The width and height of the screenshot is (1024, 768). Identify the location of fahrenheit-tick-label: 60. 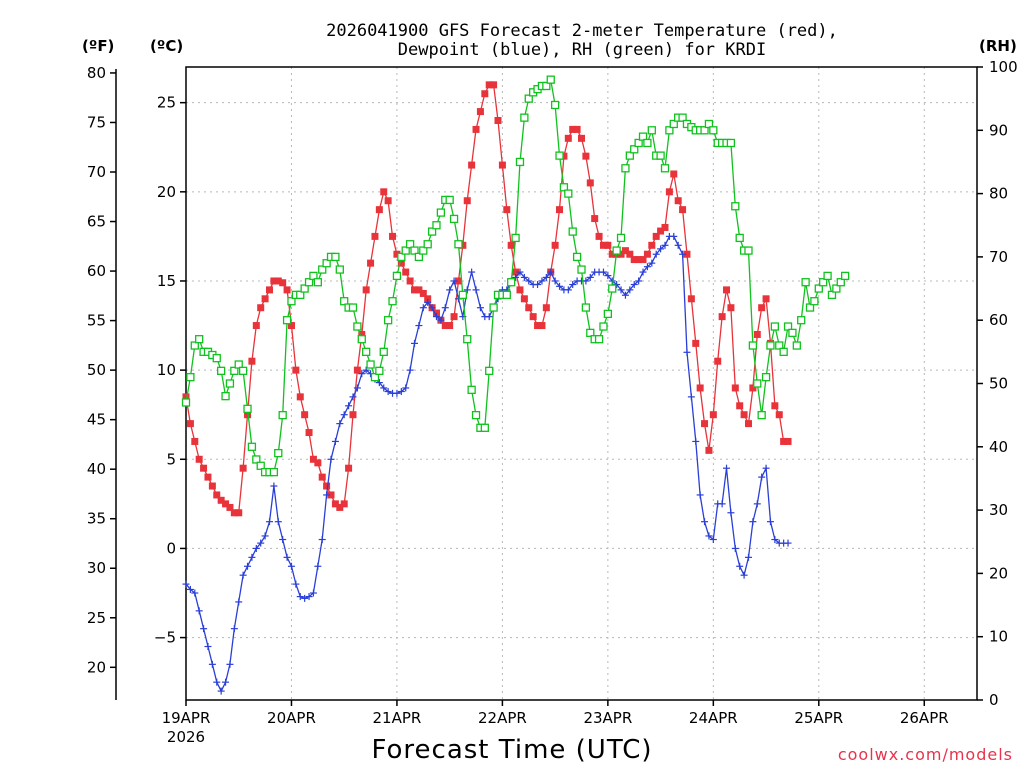
(96, 271).